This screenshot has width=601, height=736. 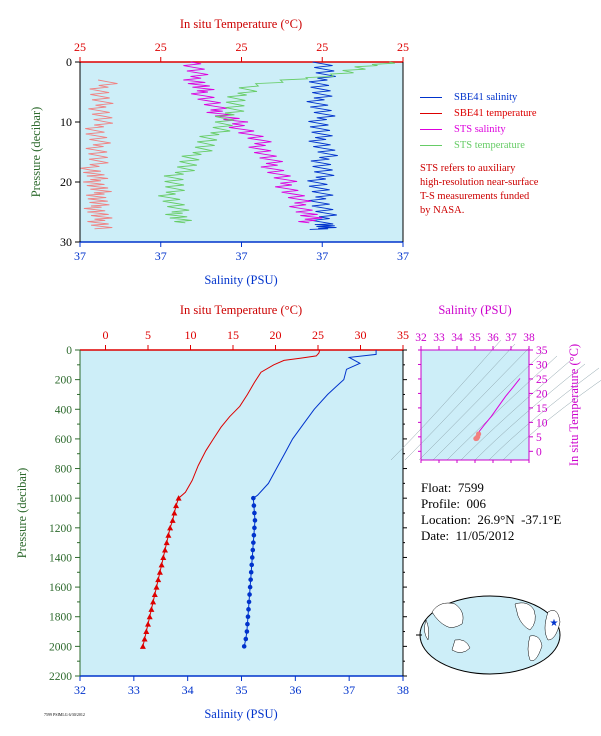 I want to click on top-series-layer, so click(x=237, y=145).